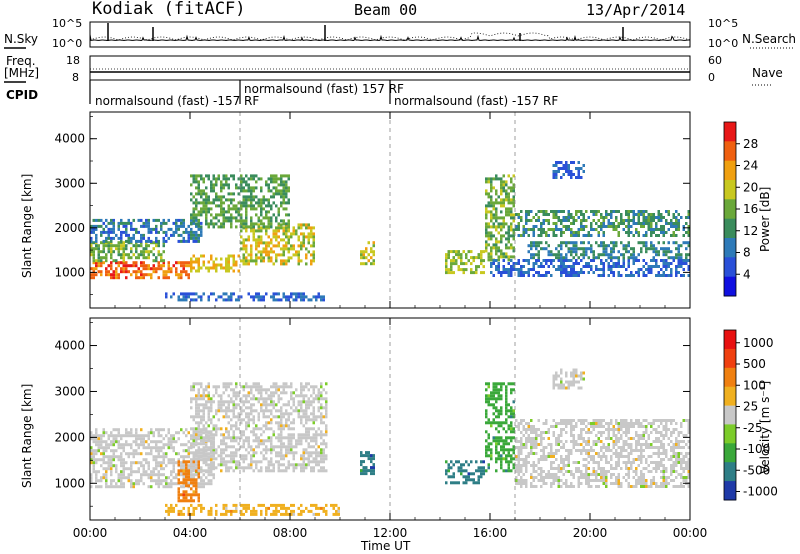 This screenshot has height=554, width=800. What do you see at coordinates (75, 77) in the screenshot?
I see `freq-tick-low: 8` at bounding box center [75, 77].